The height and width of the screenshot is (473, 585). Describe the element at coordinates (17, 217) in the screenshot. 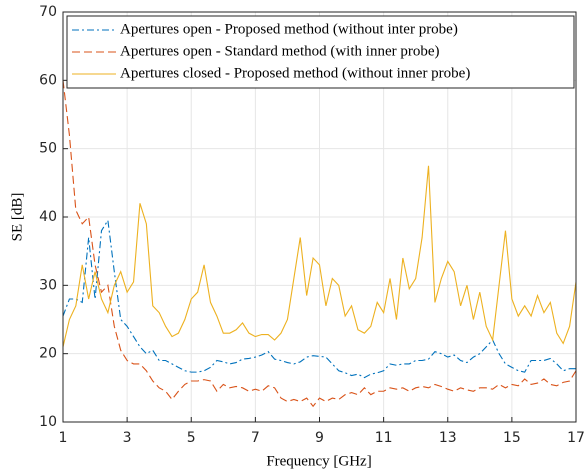

I see `y-axis-label: SE [dB]` at that location.